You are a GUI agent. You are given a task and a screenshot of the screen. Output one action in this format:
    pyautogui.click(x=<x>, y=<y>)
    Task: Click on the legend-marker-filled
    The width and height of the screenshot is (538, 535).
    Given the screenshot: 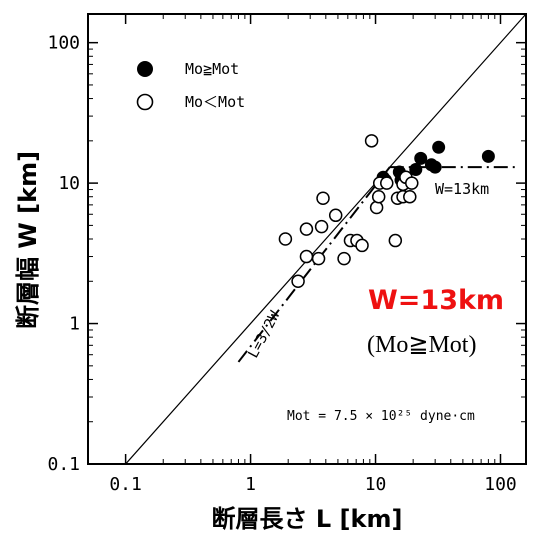 What is the action you would take?
    pyautogui.click(x=145, y=69)
    